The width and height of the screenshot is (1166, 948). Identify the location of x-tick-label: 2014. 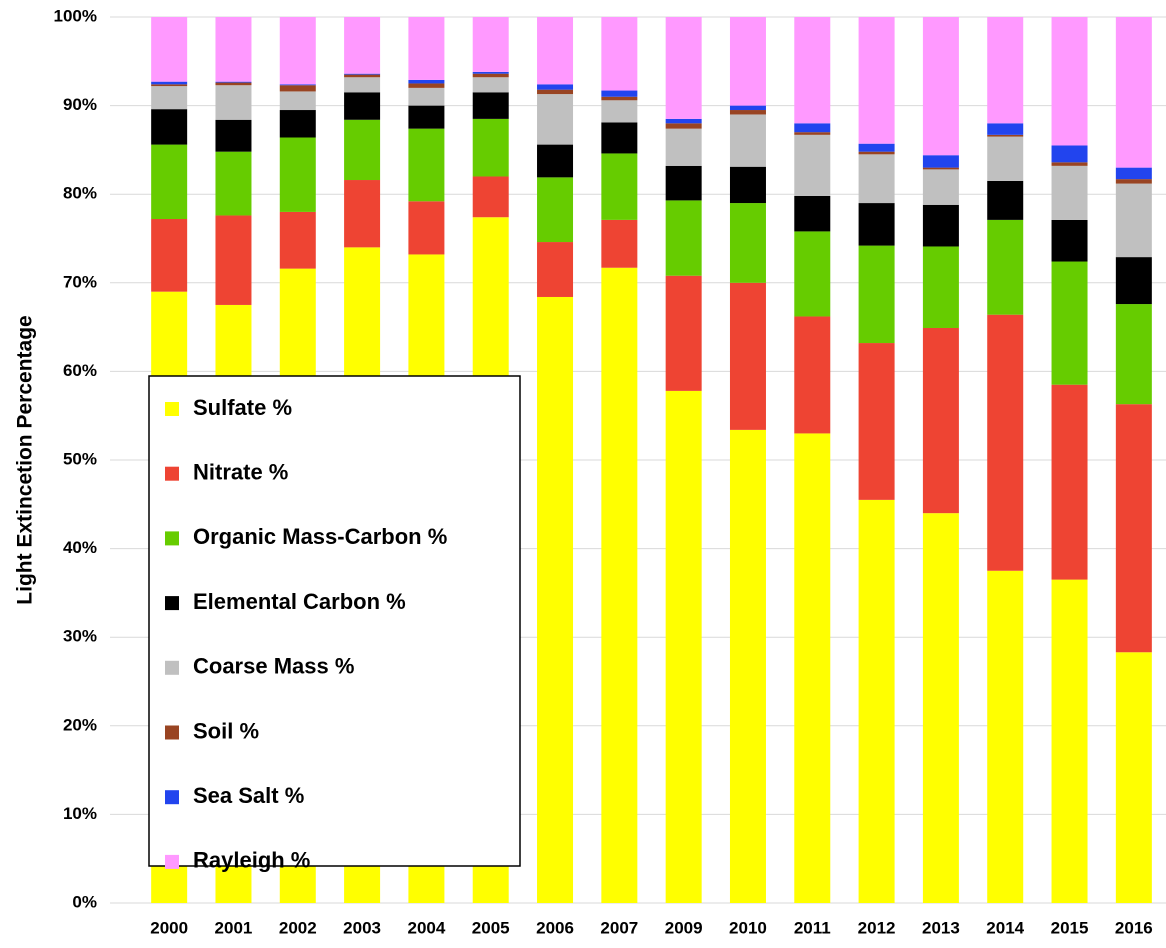
(1005, 927).